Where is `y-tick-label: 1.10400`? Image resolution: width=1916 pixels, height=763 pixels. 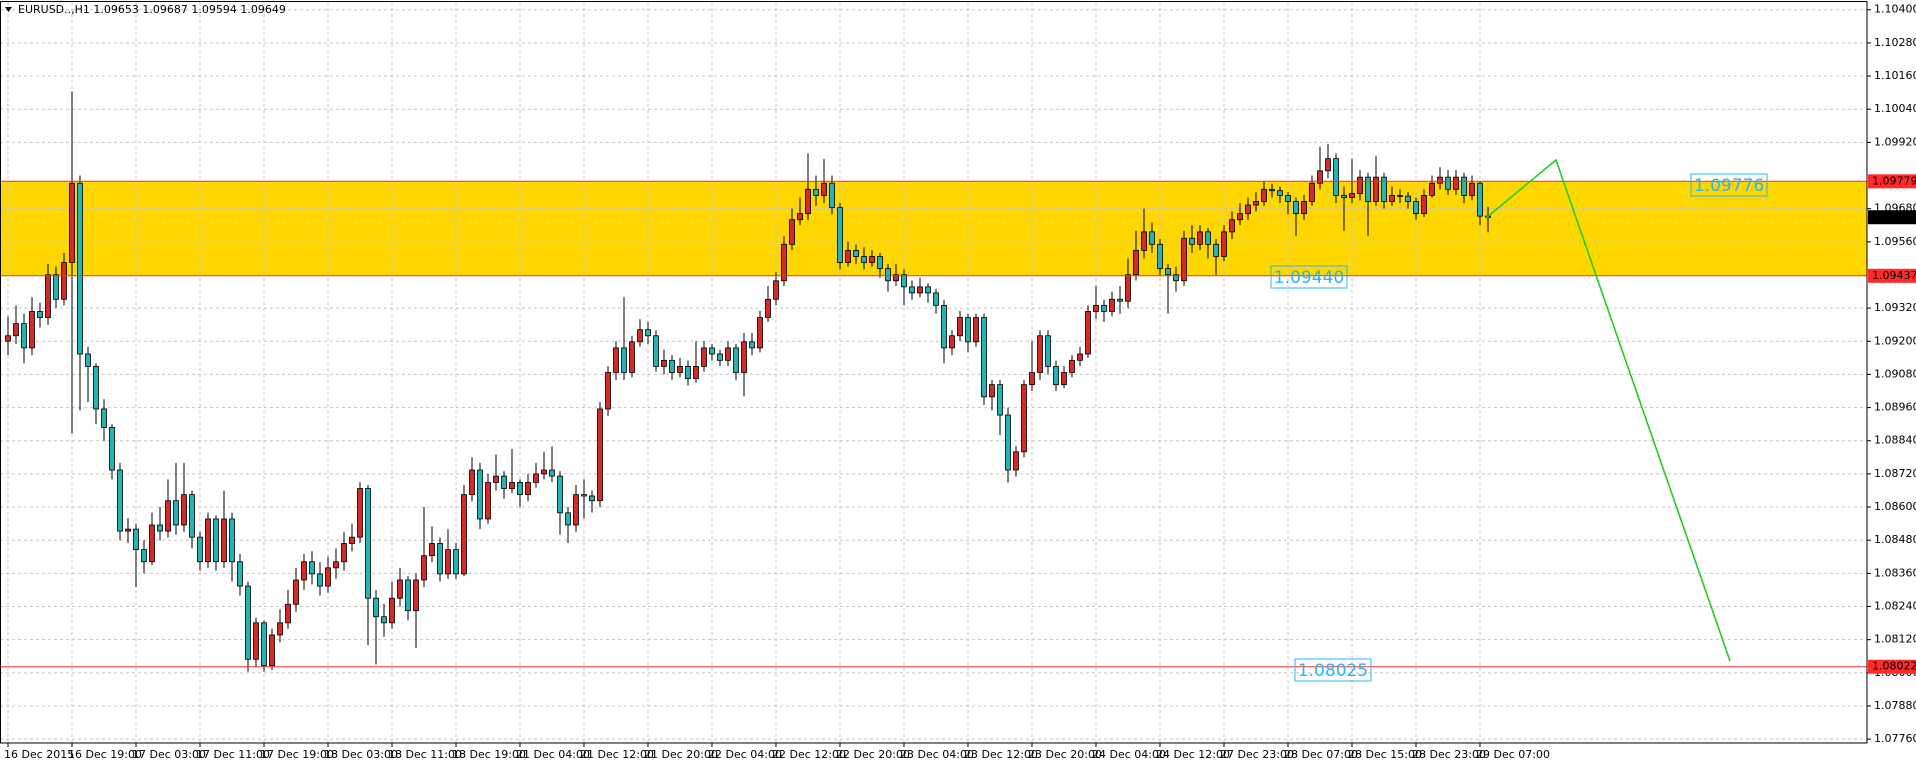
y-tick-label: 1.10400 is located at coordinates (1895, 9).